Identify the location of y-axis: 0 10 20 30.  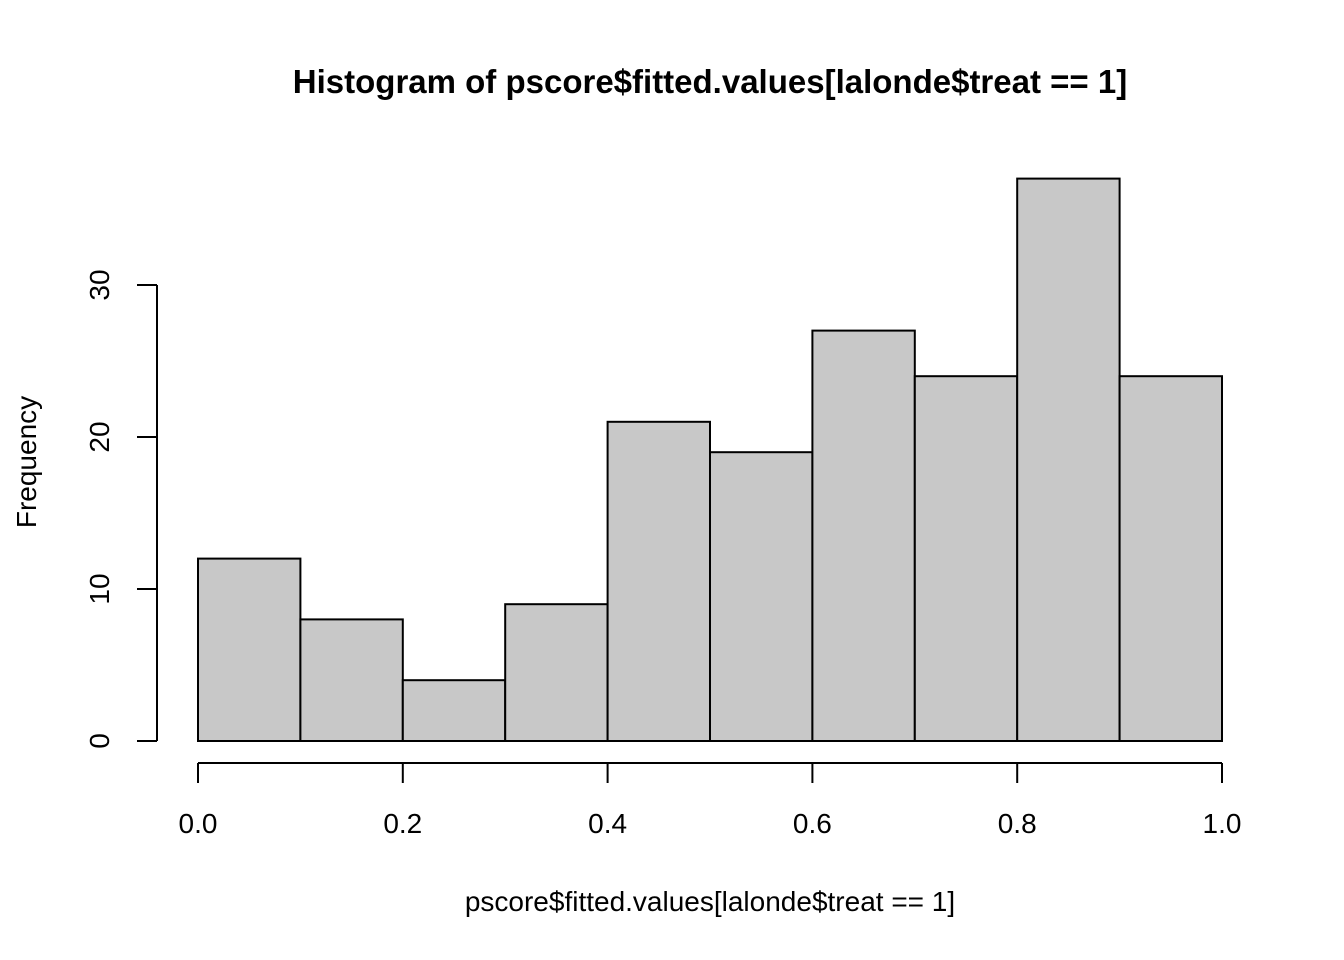
(121, 509).